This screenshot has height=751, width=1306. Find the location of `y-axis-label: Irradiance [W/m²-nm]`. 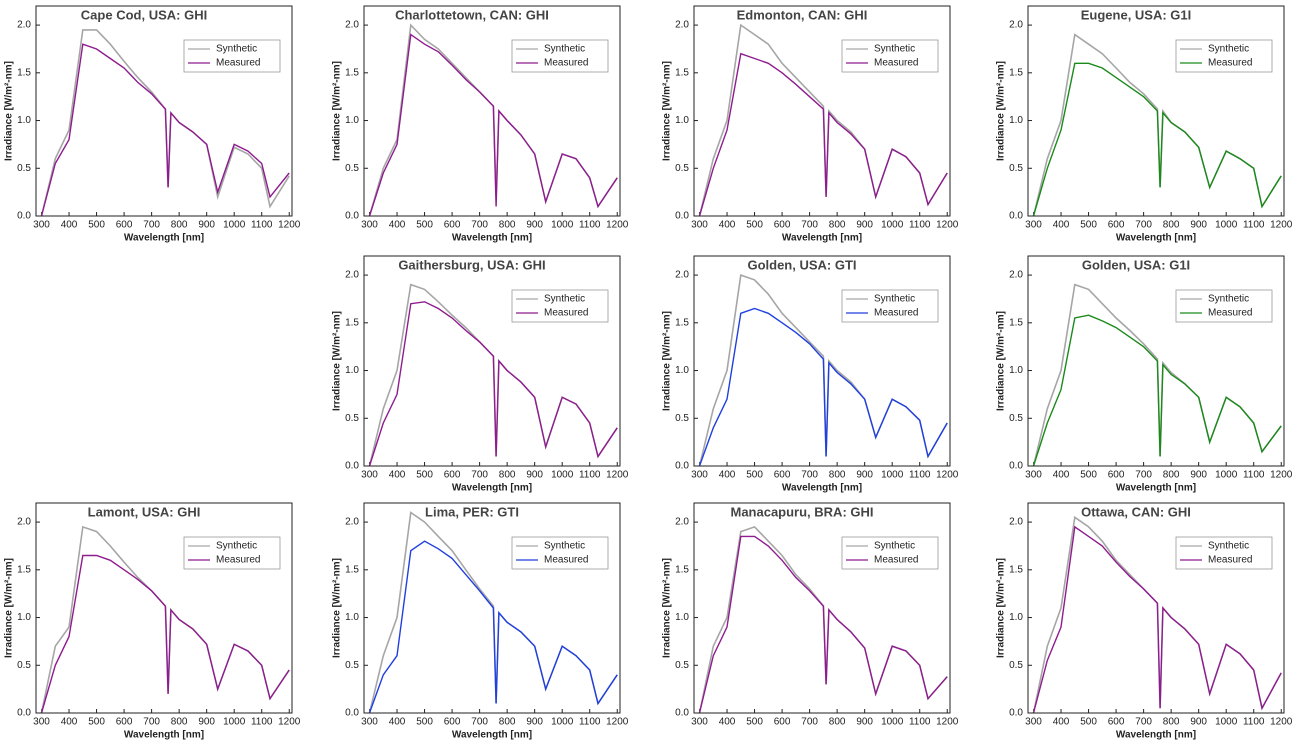

y-axis-label: Irradiance [W/m²-nm] is located at coordinates (667, 111).